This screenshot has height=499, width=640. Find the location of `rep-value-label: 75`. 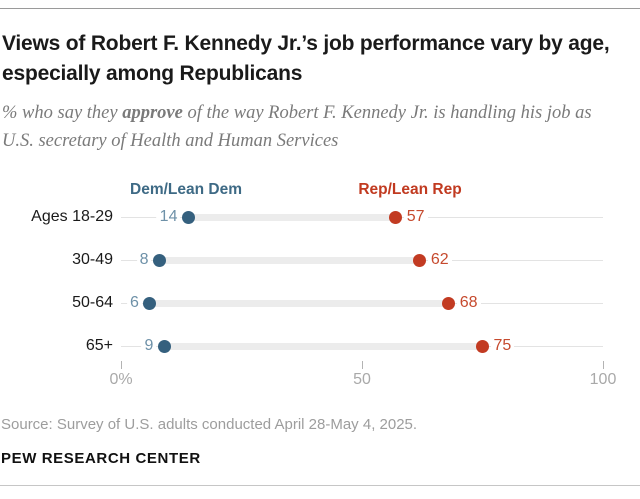

rep-value-label: 75 is located at coordinates (502, 346).